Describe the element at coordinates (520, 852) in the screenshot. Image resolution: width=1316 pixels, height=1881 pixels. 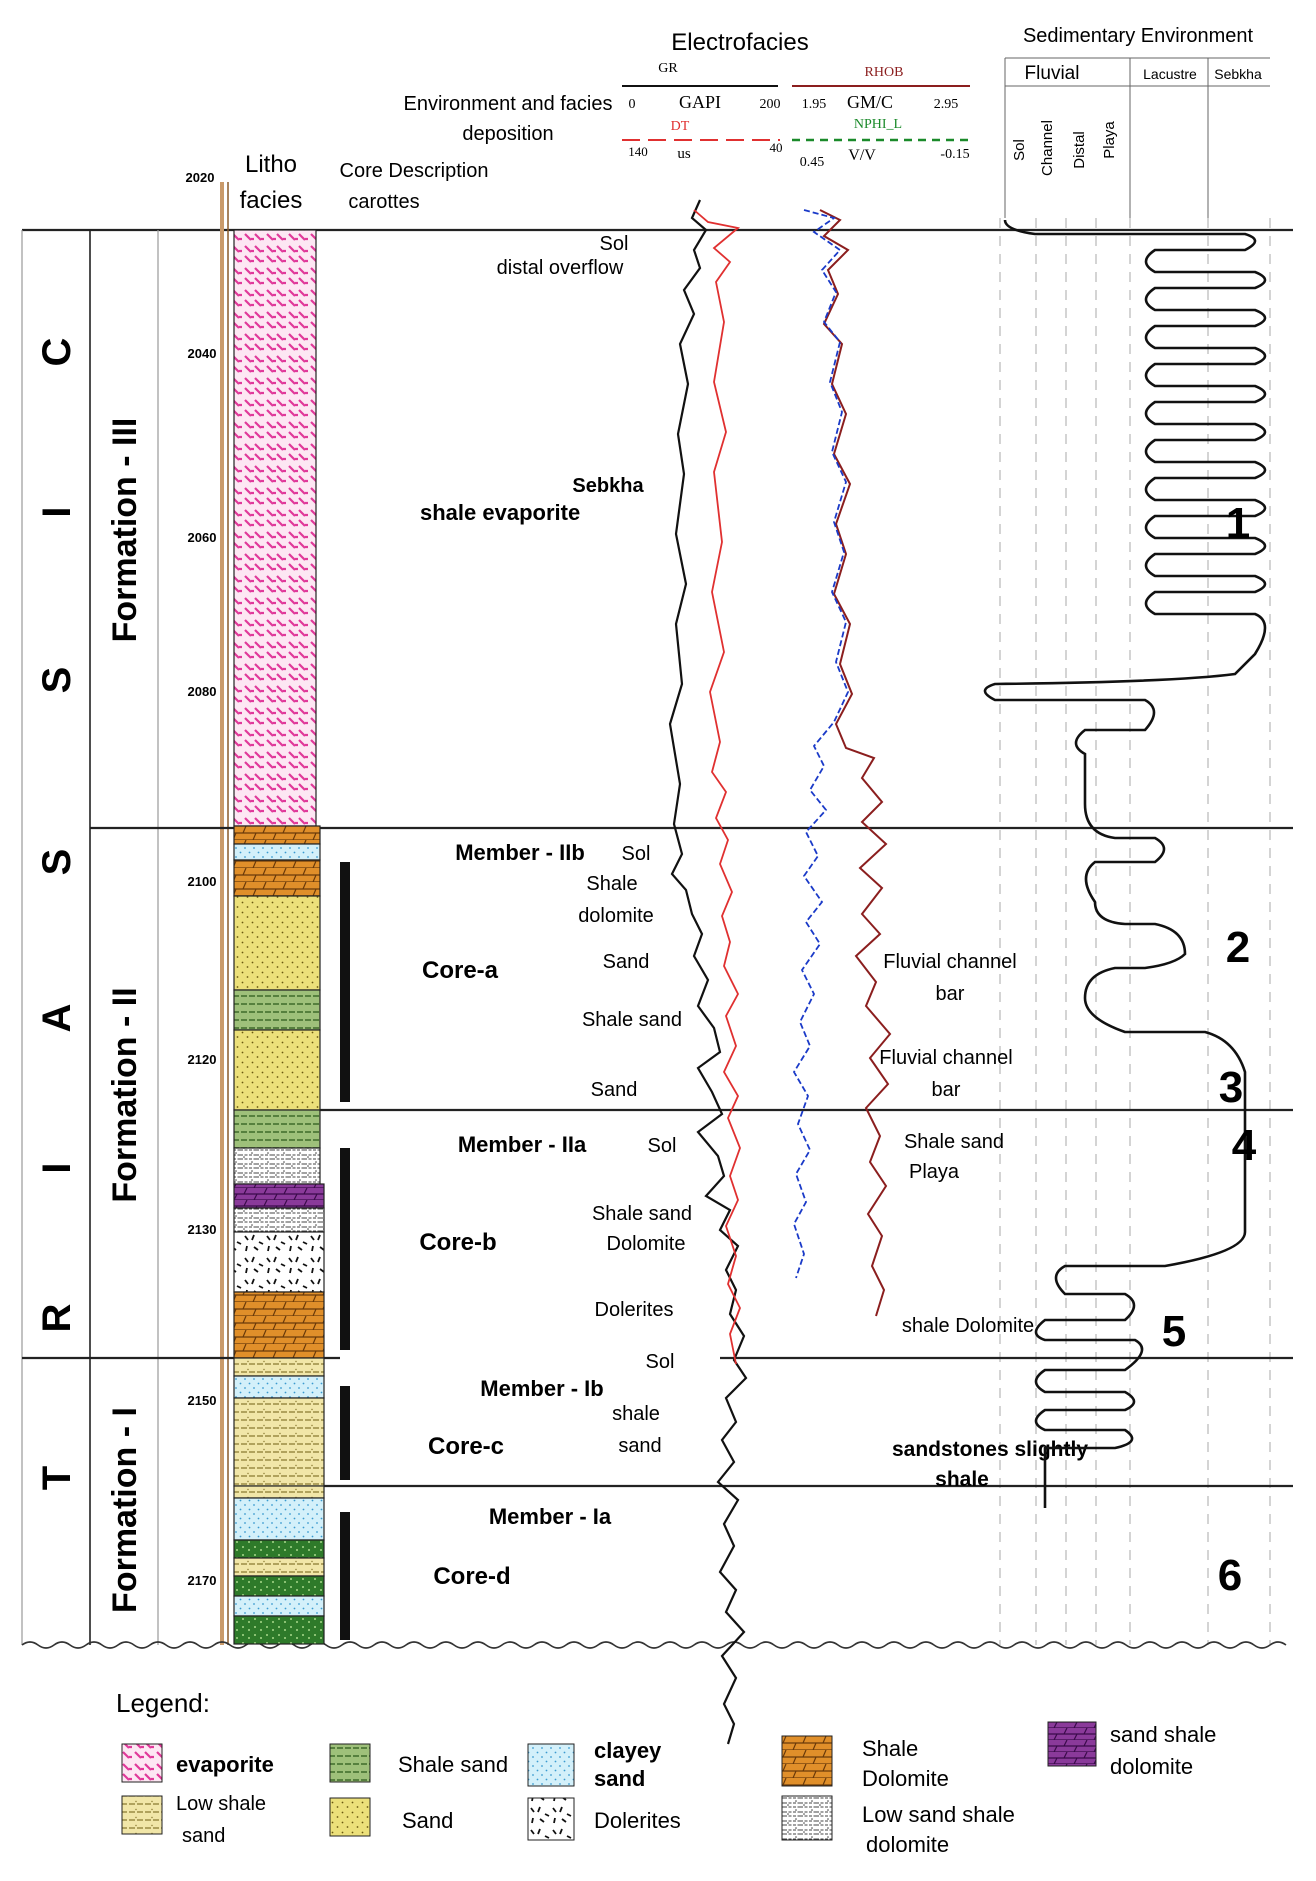
I see `member-iib-label: Member - IIb` at that location.